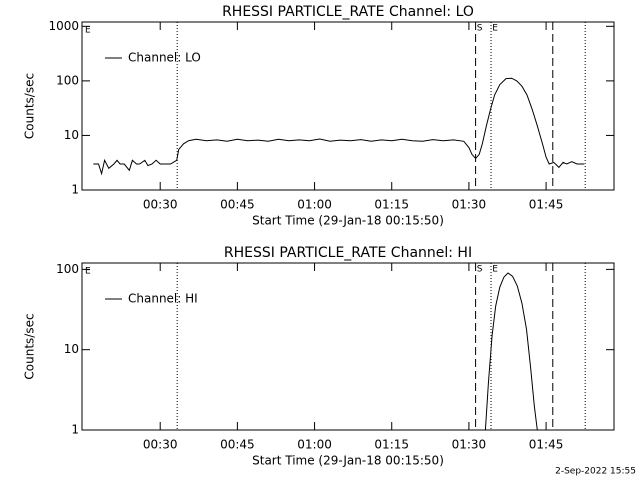 Image resolution: width=640 pixels, height=480 pixels. I want to click on chart-title: RHESSI PARTICLE_RATE Channel: HI, so click(348, 253).